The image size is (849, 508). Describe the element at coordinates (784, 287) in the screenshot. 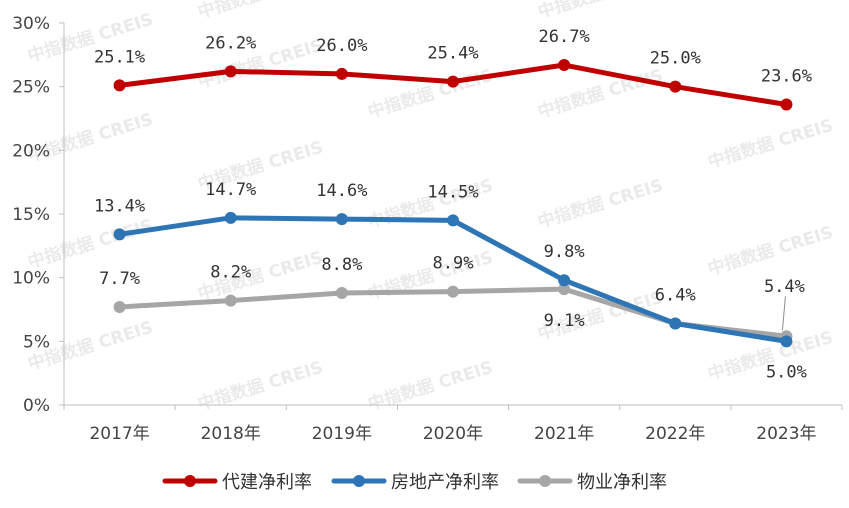

I see `data-label: 5.4%` at that location.